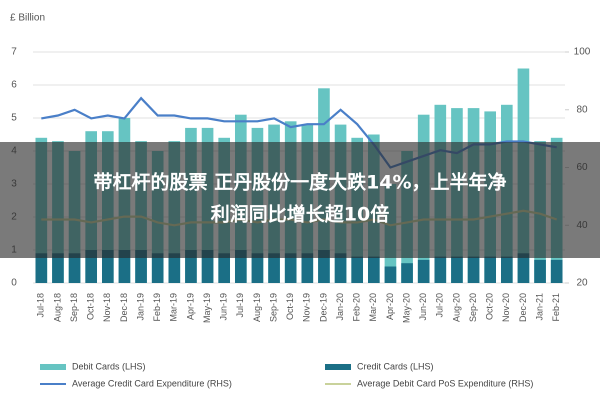 The height and width of the screenshot is (400, 600). I want to click on x-tick-label: Feb-21, so click(556, 307).